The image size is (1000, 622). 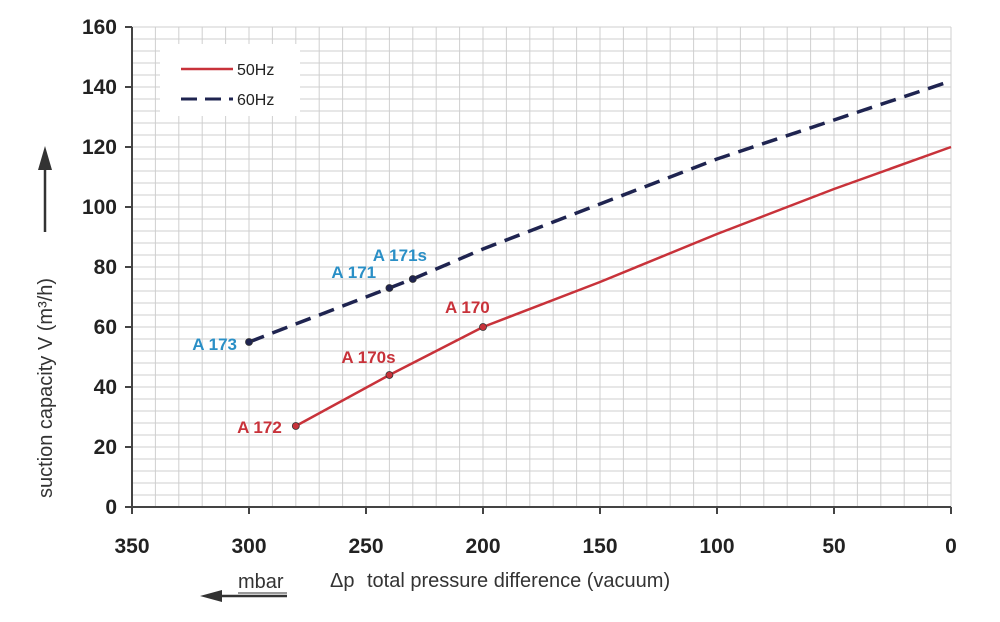 What do you see at coordinates (365, 546) in the screenshot?
I see `x-tick-label: 250` at bounding box center [365, 546].